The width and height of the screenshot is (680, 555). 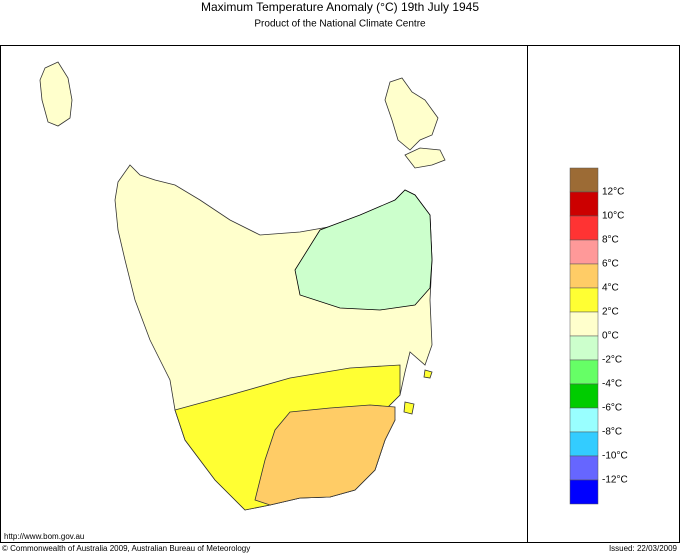 I want to click on cape-barren-island, so click(x=425, y=158).